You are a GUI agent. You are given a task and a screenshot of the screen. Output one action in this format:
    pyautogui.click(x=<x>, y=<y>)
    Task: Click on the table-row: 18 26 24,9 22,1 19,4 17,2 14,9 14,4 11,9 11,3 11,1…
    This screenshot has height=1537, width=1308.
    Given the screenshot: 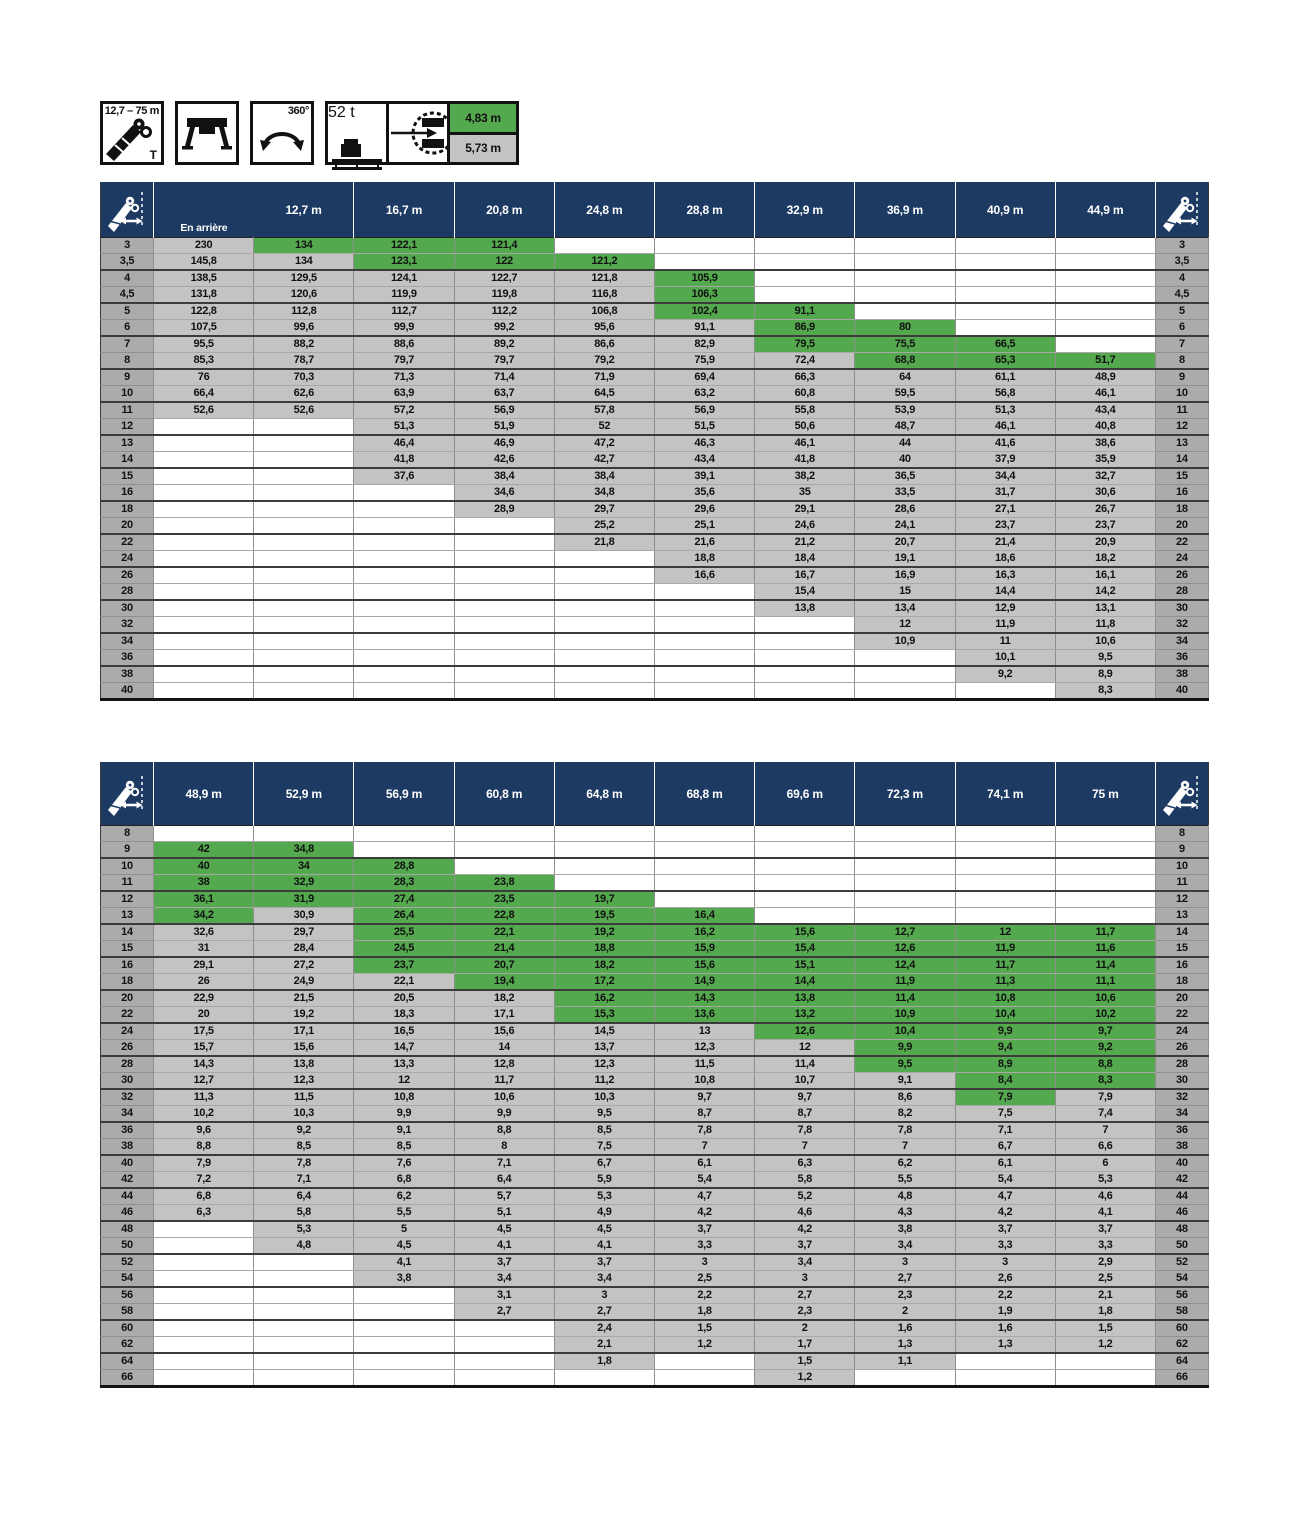 What is the action you would take?
    pyautogui.click(x=654, y=982)
    